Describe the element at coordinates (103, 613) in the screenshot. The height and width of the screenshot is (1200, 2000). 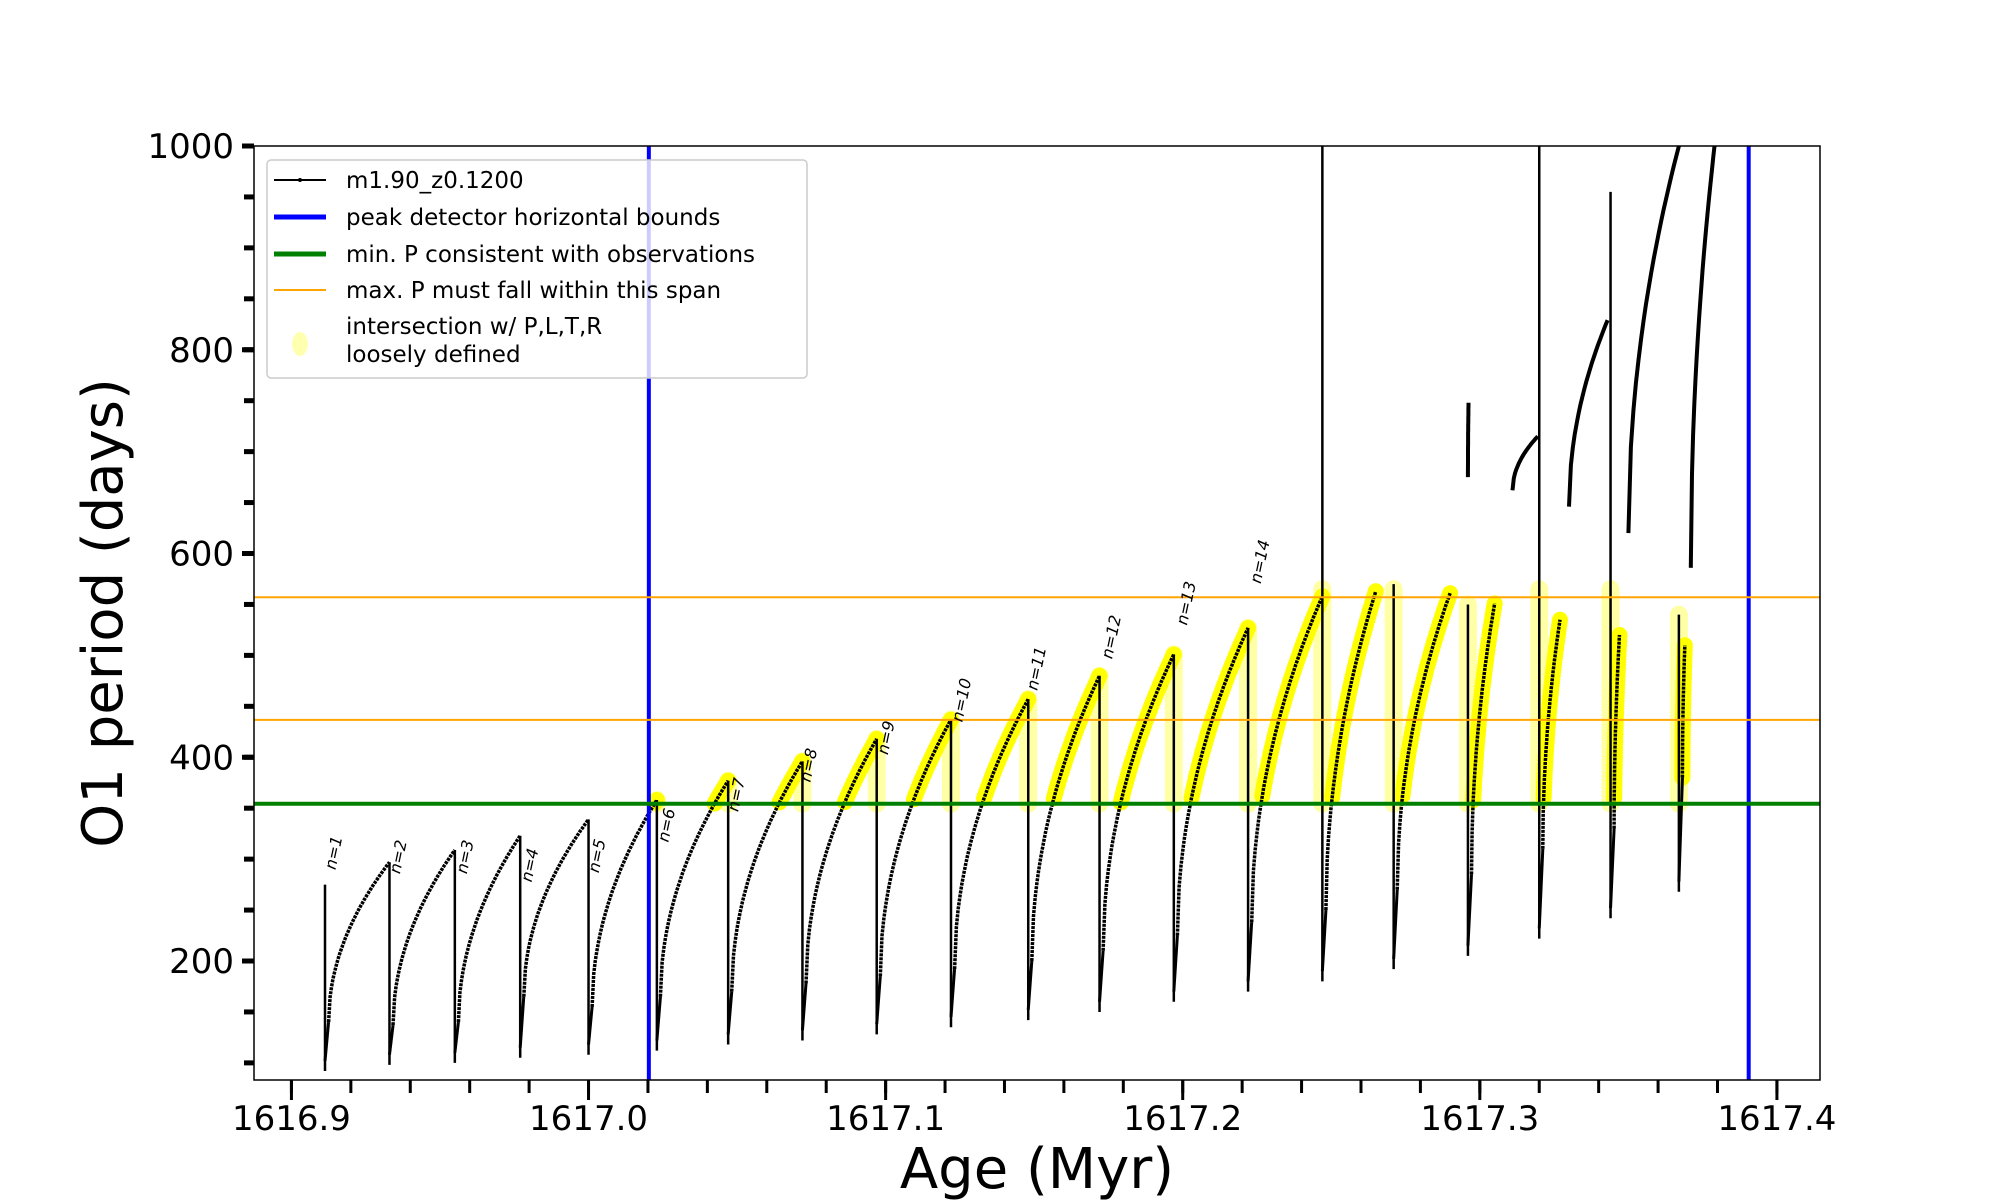
I see `y-axis-label: O1 period (days)` at that location.